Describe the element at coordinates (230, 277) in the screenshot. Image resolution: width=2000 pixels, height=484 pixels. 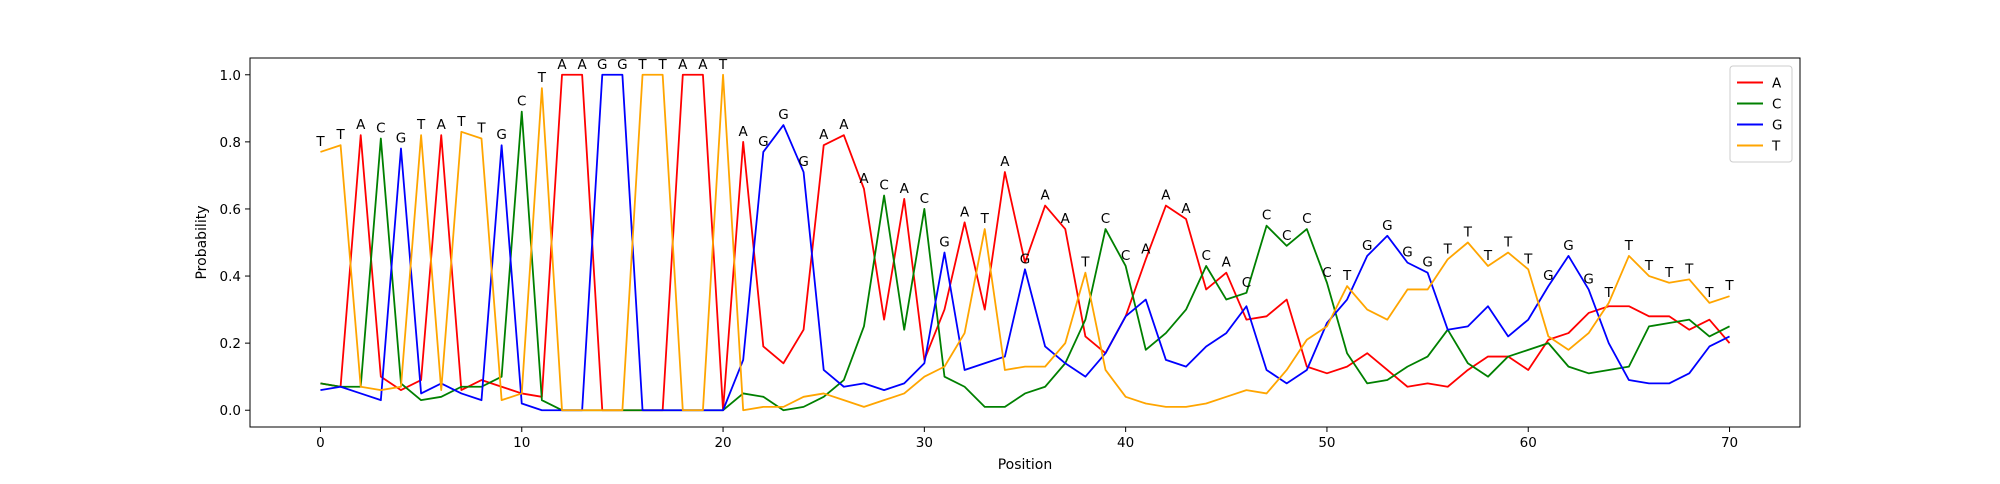
I see `y-tick-label: 0.4` at that location.